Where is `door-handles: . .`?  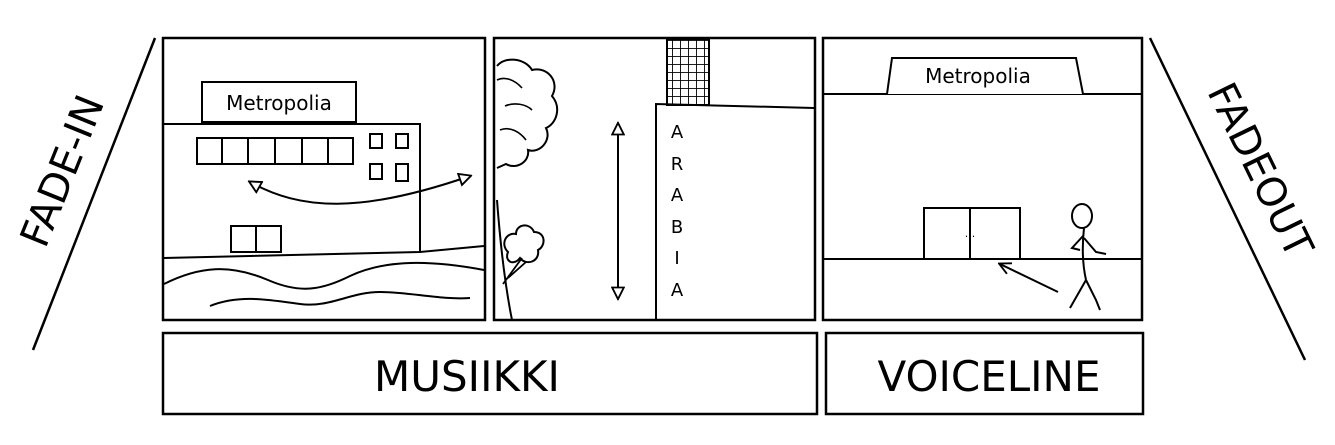 door-handles: . . is located at coordinates (970, 233).